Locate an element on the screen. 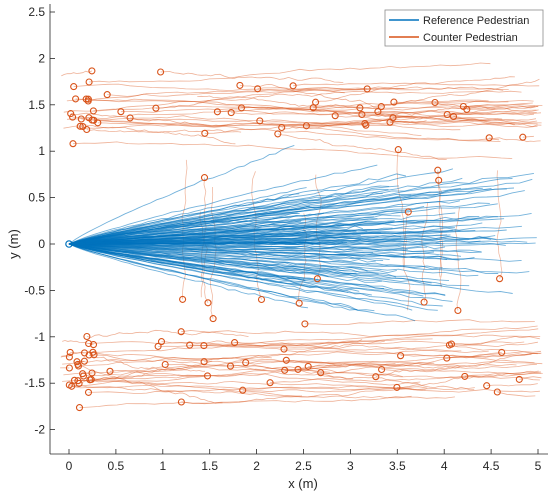 The width and height of the screenshot is (560, 494). y-axis-label: y (m) is located at coordinates (13, 244).